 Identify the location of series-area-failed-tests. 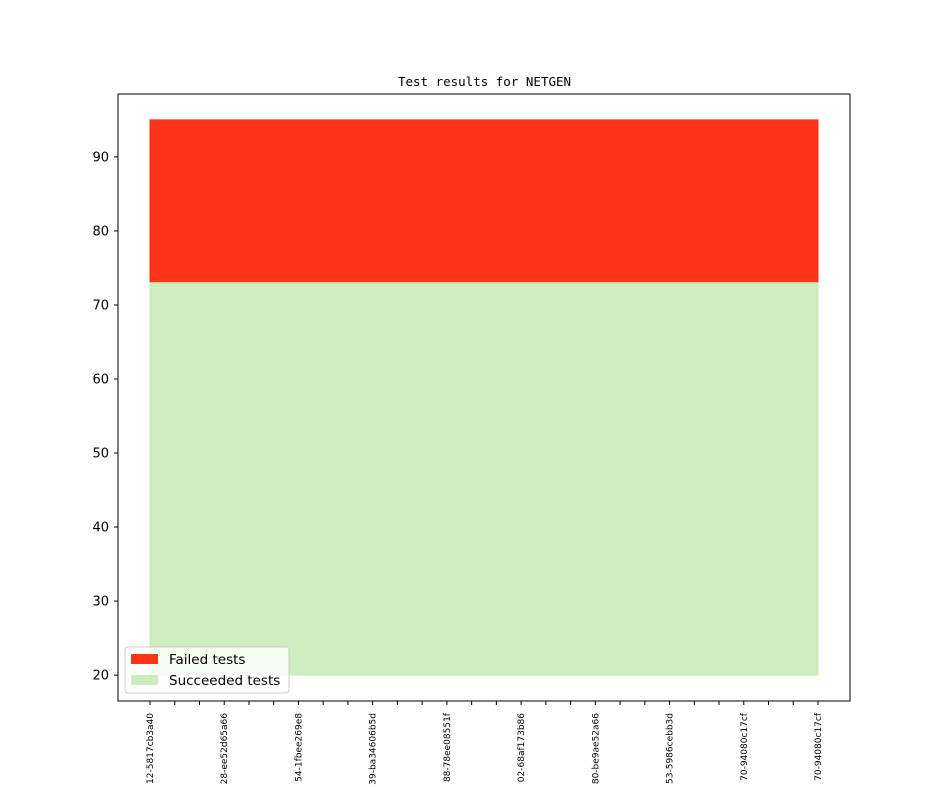
(484, 201).